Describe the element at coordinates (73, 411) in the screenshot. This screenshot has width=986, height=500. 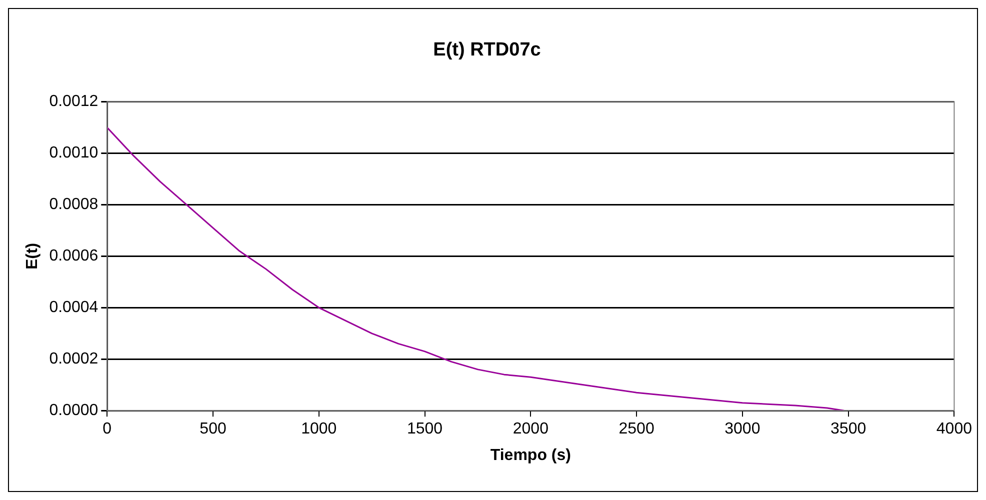
I see `y-tick-label: 0.0000` at that location.